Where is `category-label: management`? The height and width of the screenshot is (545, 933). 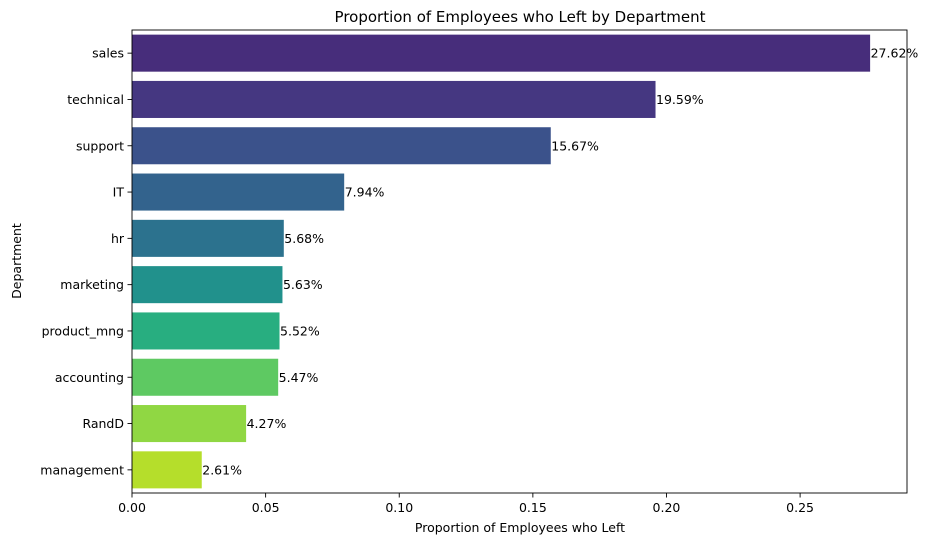 category-label: management is located at coordinates (82, 469).